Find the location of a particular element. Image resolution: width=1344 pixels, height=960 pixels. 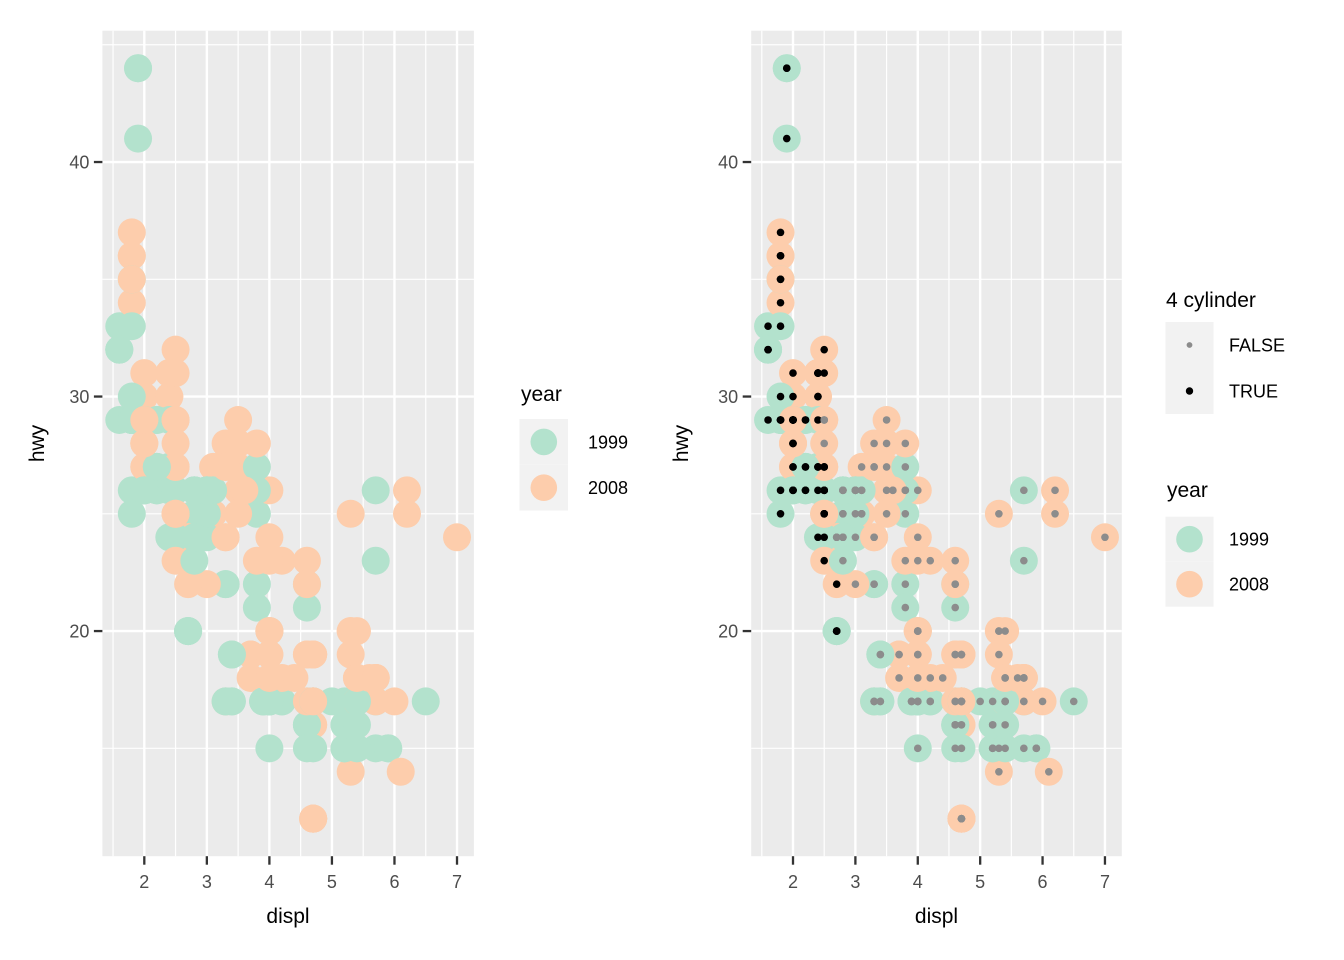

legend-label-false: FALSE is located at coordinates (1257, 346).